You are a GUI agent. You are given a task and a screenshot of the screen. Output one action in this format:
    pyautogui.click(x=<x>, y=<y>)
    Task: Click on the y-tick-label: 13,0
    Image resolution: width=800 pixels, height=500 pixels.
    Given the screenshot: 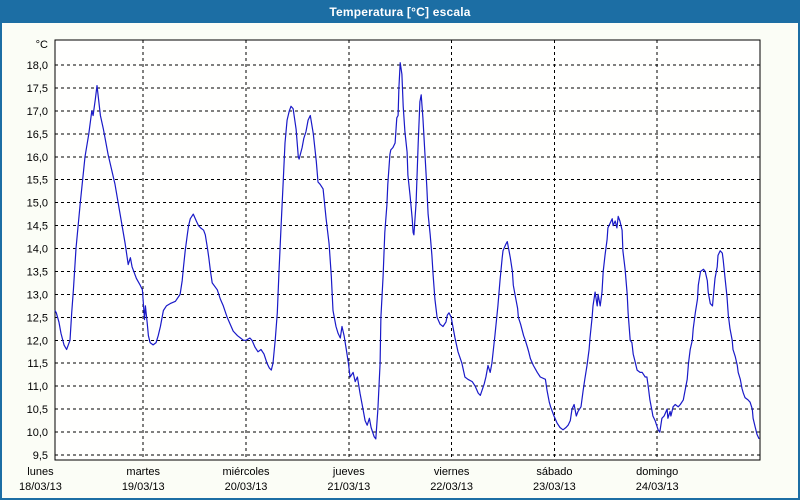 What is the action you would take?
    pyautogui.click(x=37, y=295)
    